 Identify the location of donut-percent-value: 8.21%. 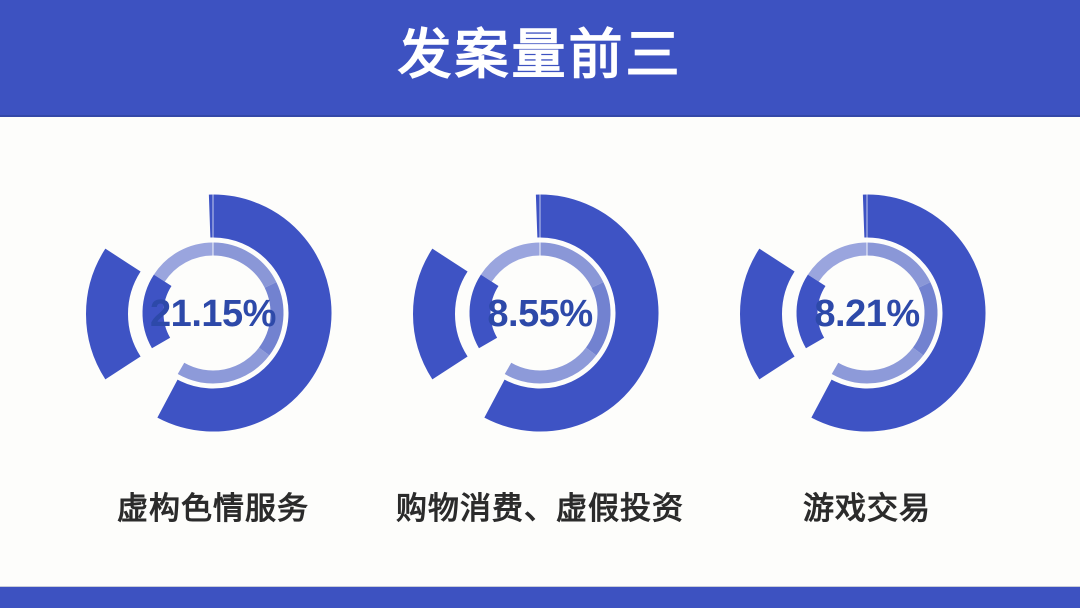
(867, 313).